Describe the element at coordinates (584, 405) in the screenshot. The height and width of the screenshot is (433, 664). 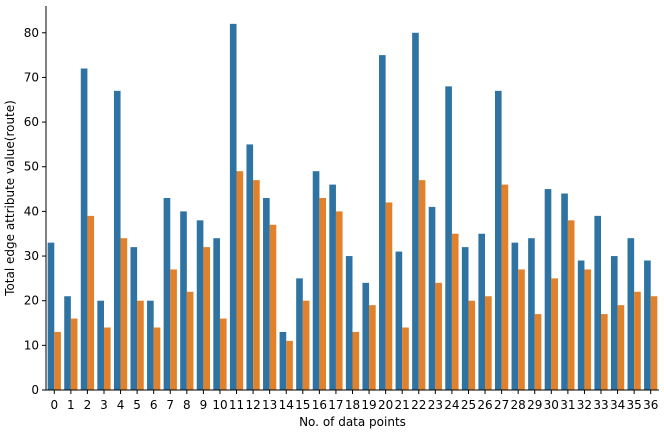
I see `x-tick-label: 32` at that location.